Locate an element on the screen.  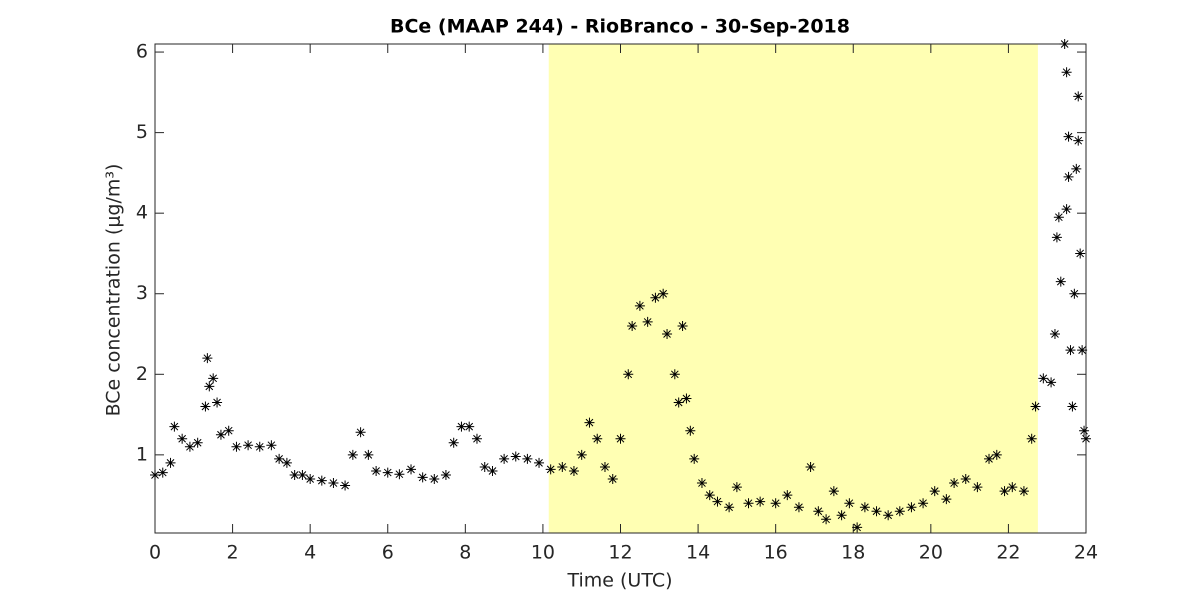
y-tick-label: 1 is located at coordinates (142, 454).